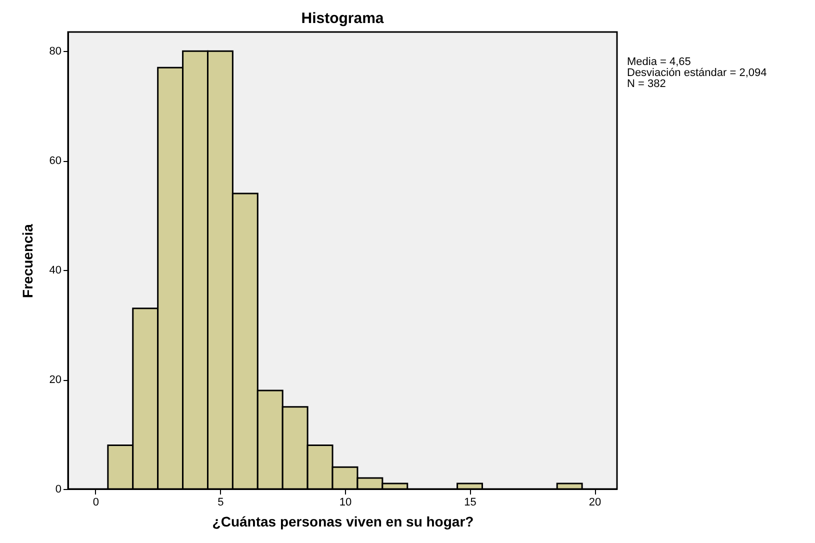  What do you see at coordinates (342, 18) in the screenshot?
I see `chart-title: Histograma` at bounding box center [342, 18].